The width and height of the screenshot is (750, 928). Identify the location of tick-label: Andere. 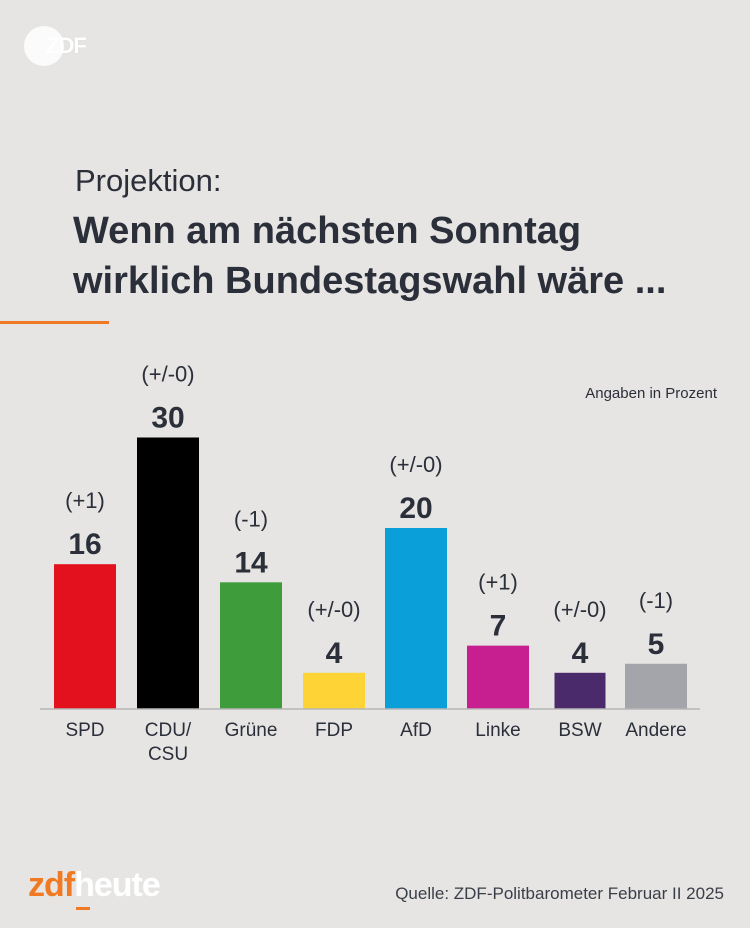
(655, 730).